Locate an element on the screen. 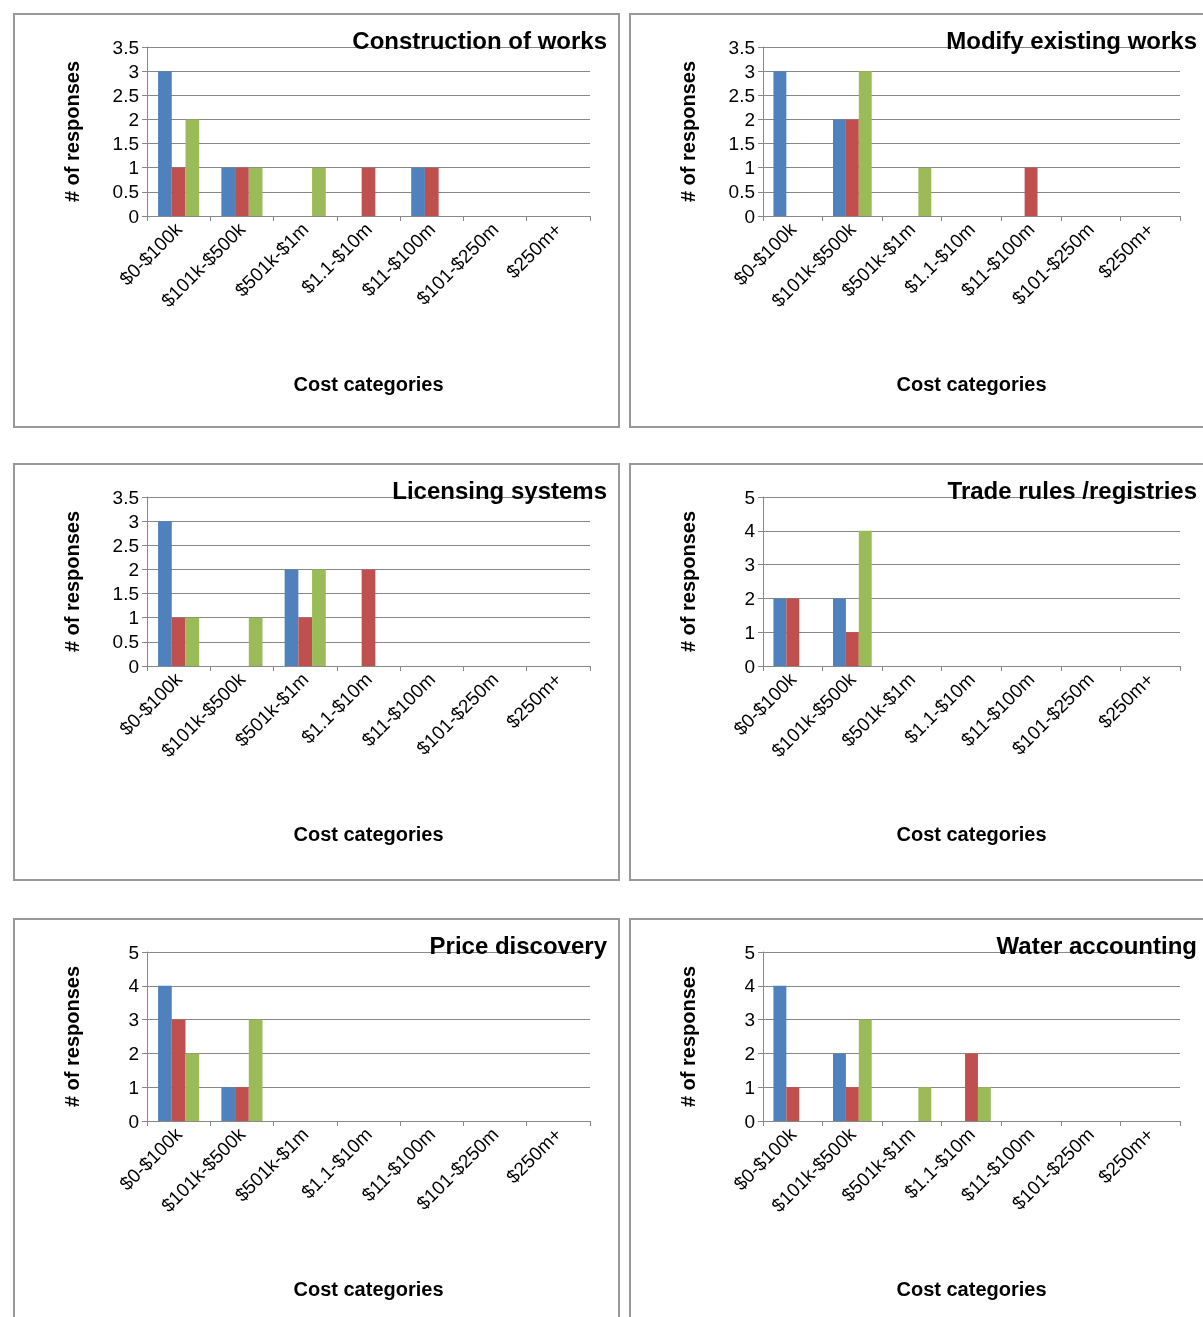  chart-title: Price discovery is located at coordinates (518, 945).